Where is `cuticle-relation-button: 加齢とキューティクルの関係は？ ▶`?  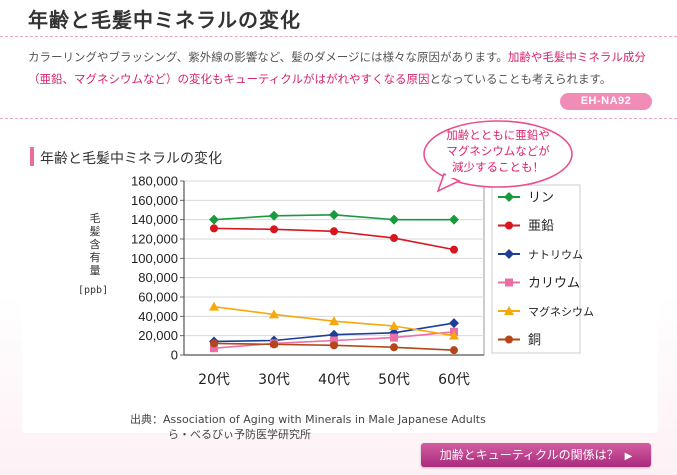
cuticle-relation-button: 加齢とキューティクルの関係は？ ▶ is located at coordinates (536, 455).